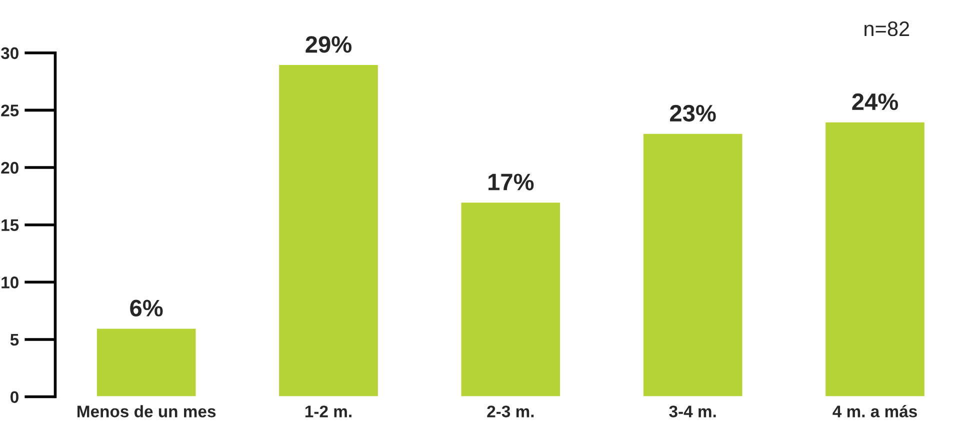  What do you see at coordinates (887, 28) in the screenshot?
I see `text: n=82` at bounding box center [887, 28].